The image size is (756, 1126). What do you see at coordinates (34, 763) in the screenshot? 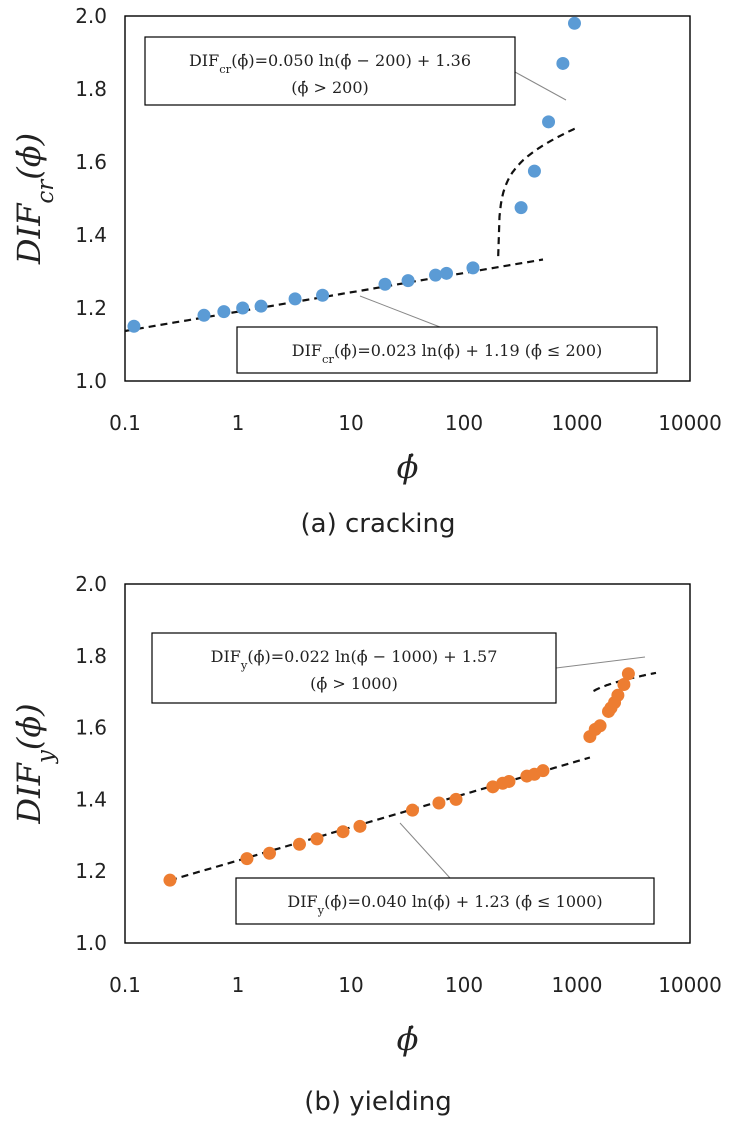
I see `y-axis-label: DIFy(ϕ̇)` at bounding box center [34, 763].